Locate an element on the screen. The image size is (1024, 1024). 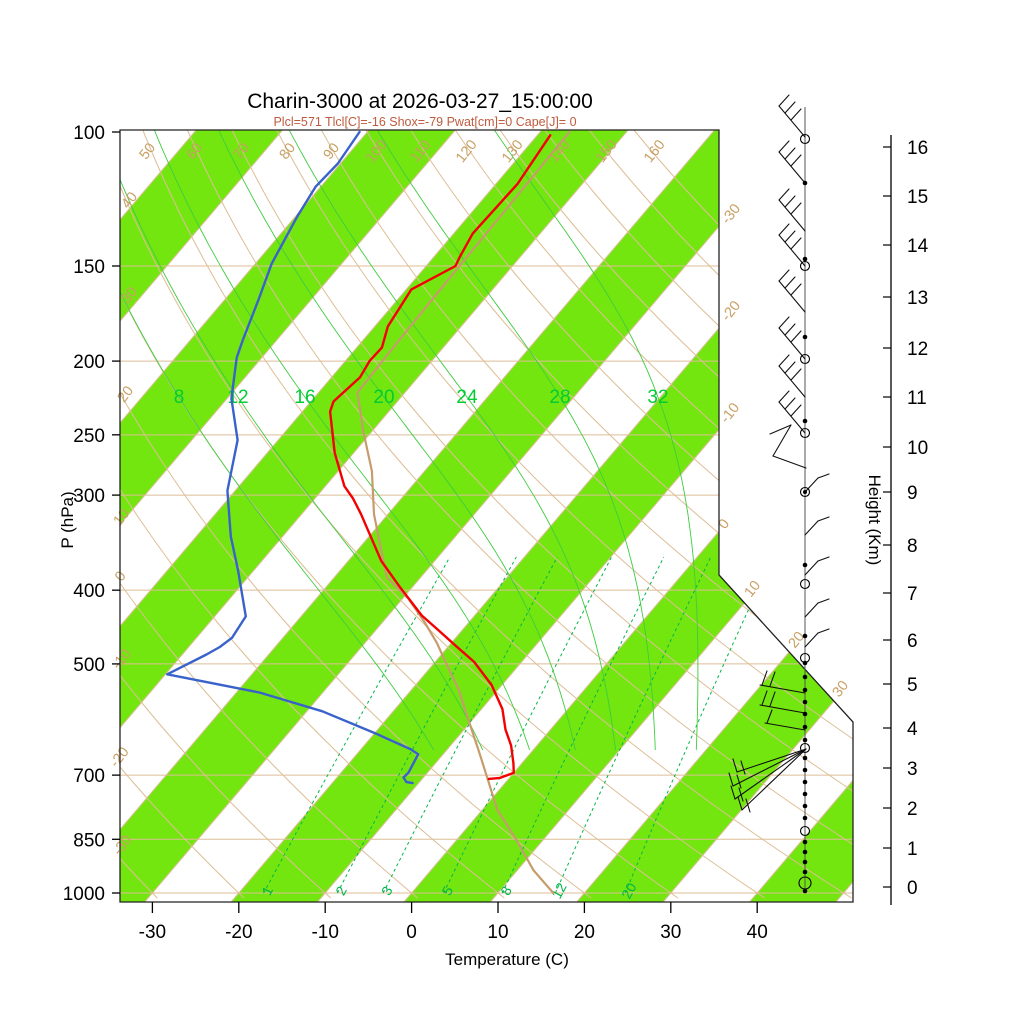
svg-text: 9 is located at coordinates (912, 493).